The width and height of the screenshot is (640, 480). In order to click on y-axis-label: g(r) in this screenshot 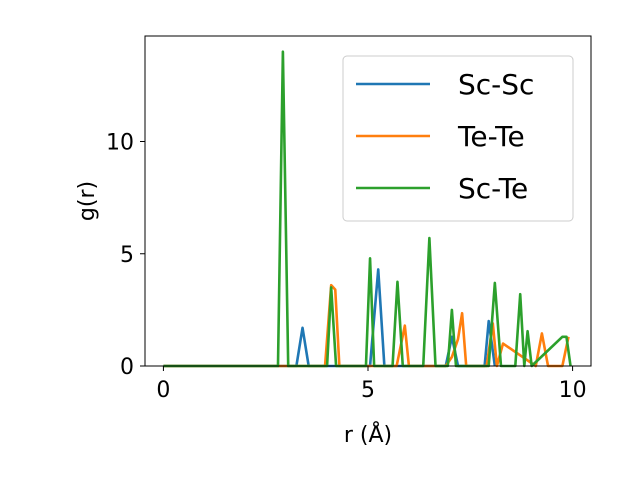, I will do `click(87, 201)`.